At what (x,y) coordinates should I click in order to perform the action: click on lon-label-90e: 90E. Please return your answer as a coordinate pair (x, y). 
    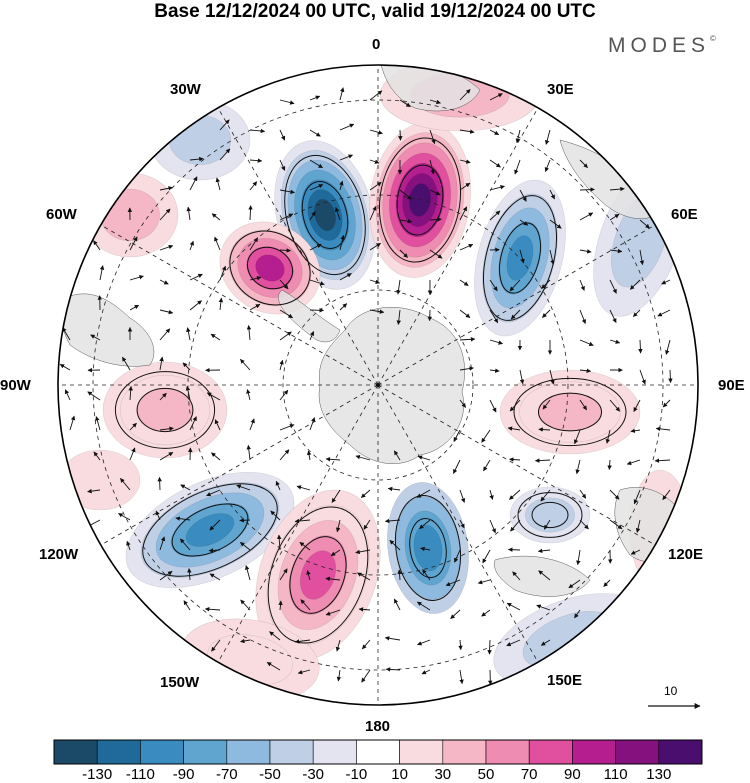
    Looking at the image, I should click on (731, 385).